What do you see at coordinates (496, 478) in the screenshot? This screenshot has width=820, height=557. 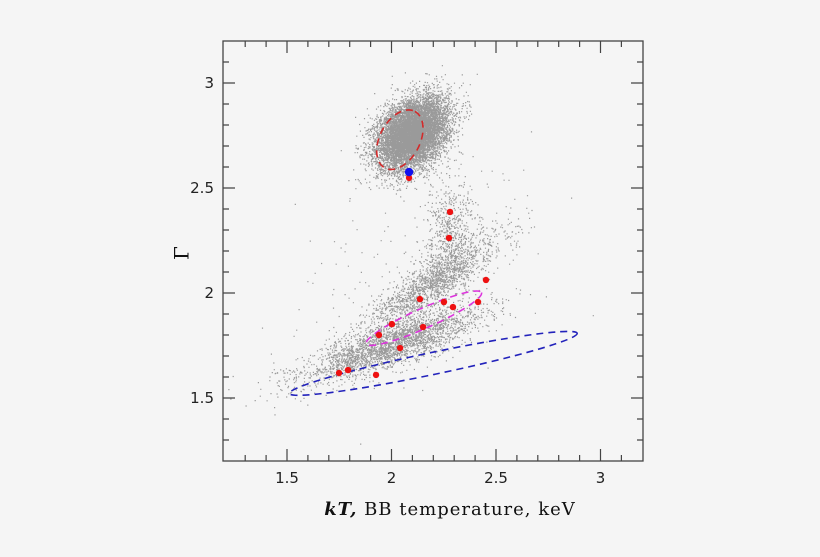 I see `x-tick-label: 2.5` at bounding box center [496, 478].